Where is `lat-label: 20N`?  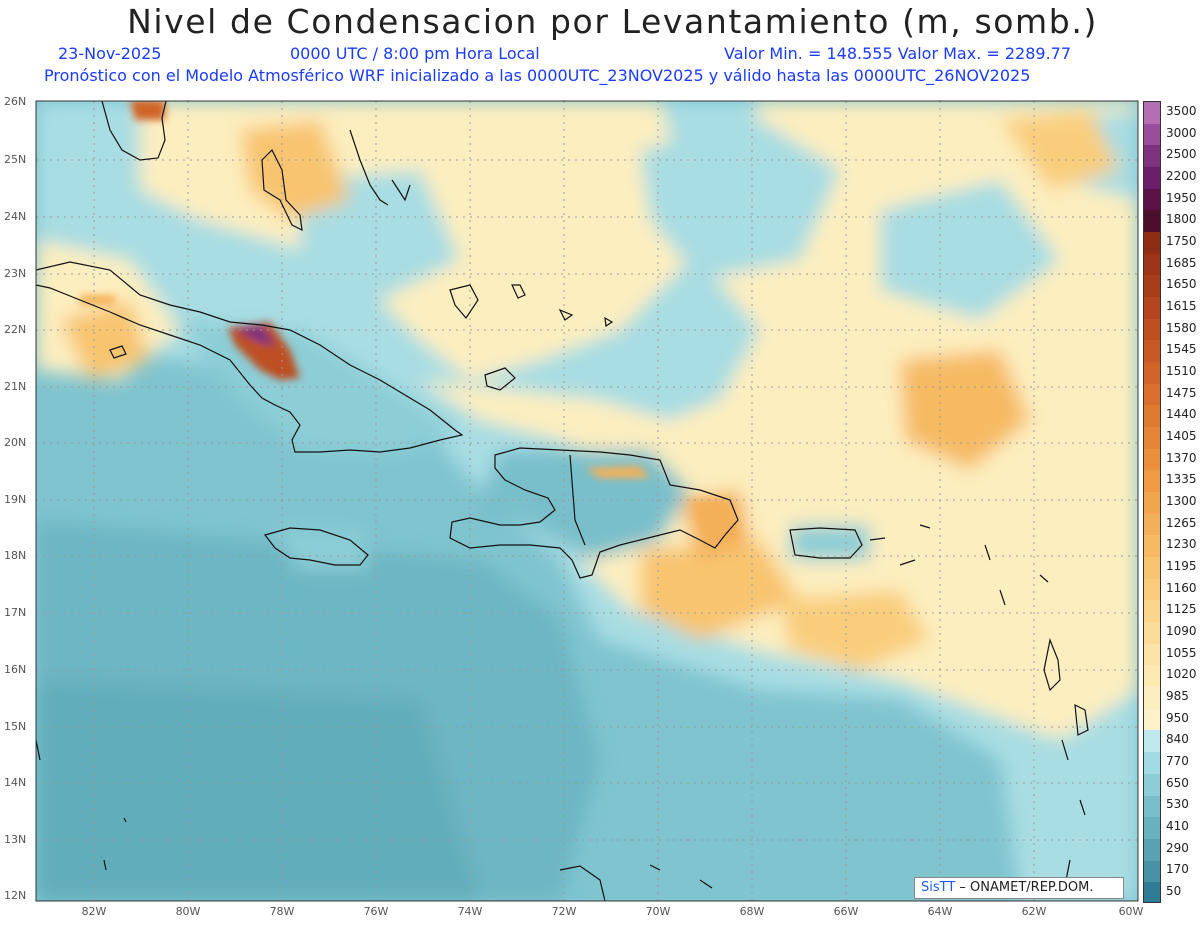
lat-label: 20N is located at coordinates (15, 442).